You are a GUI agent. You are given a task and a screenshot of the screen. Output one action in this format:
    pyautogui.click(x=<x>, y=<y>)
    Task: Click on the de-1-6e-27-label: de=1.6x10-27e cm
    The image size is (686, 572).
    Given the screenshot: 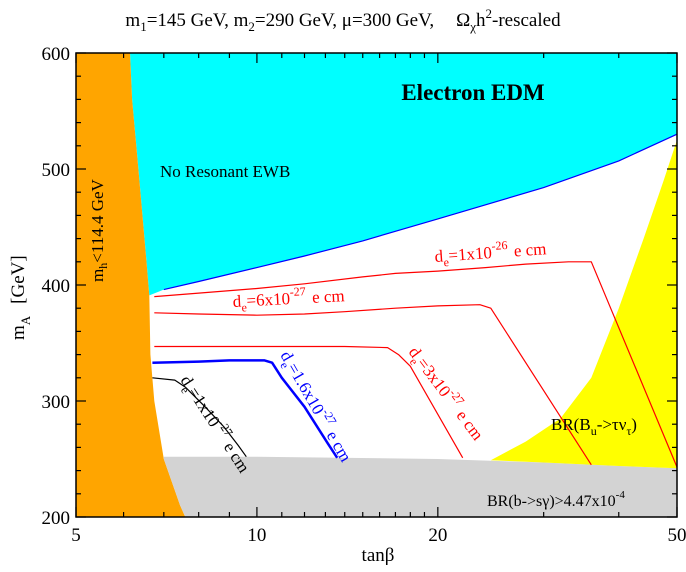 What is the action you would take?
    pyautogui.click(x=316, y=407)
    